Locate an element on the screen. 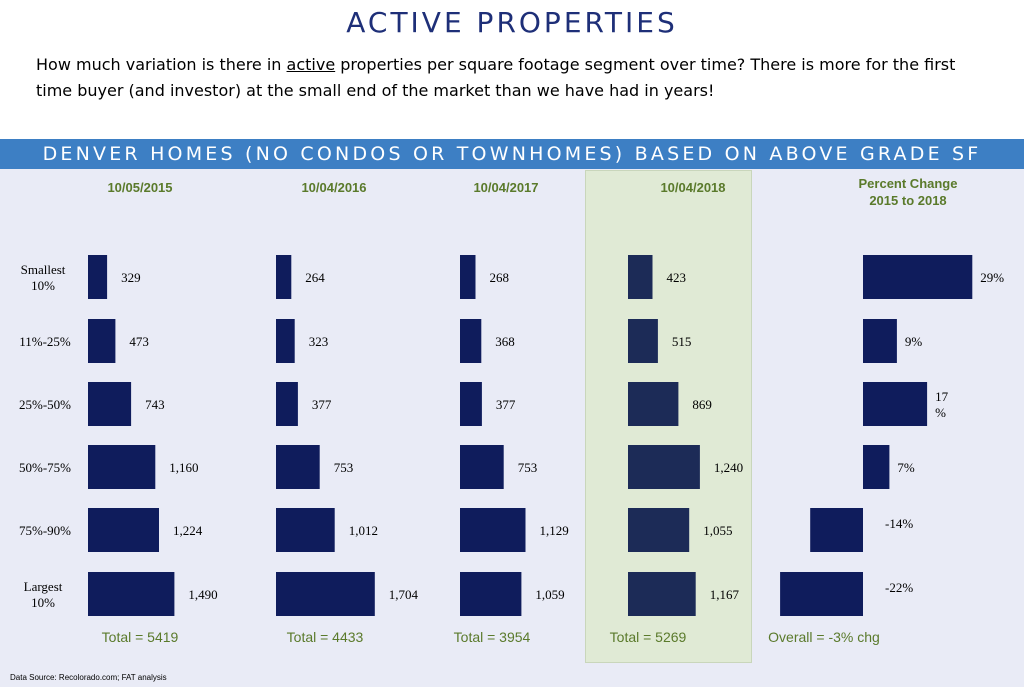  value-label-3-1: 515 is located at coordinates (682, 341).